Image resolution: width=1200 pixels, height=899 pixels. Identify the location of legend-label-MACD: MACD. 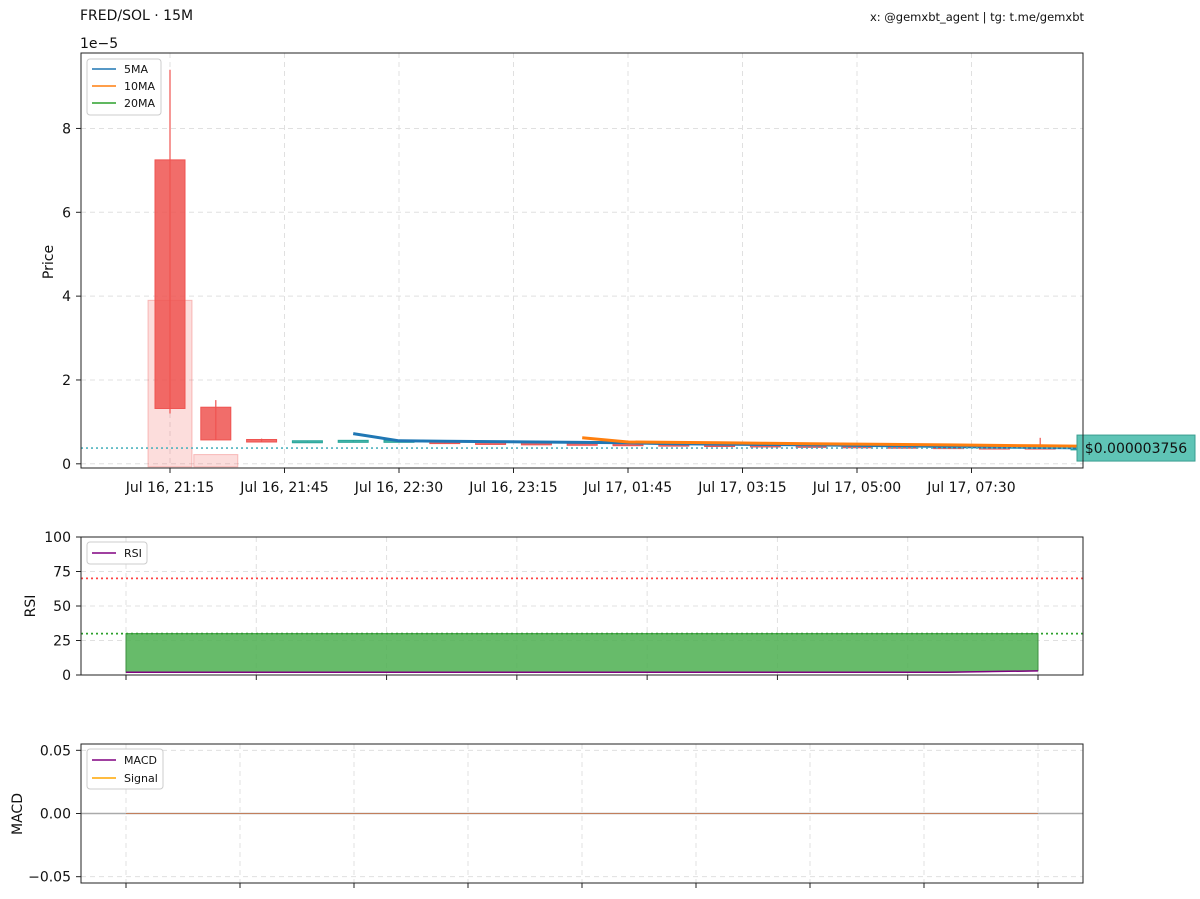
(140, 760).